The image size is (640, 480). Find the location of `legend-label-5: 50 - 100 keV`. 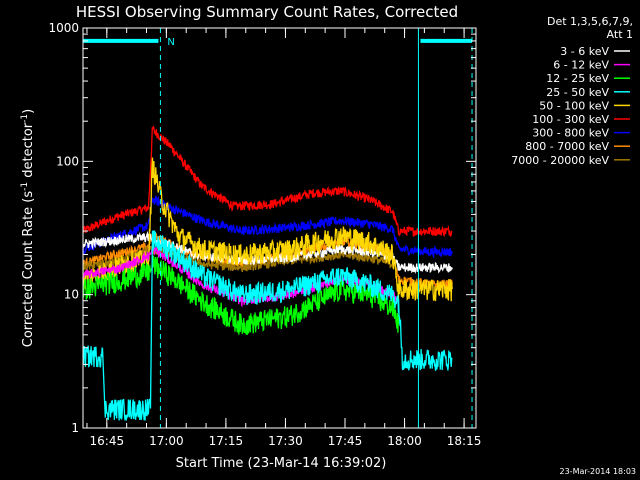

legend-label-5: 50 - 100 keV is located at coordinates (574, 105).